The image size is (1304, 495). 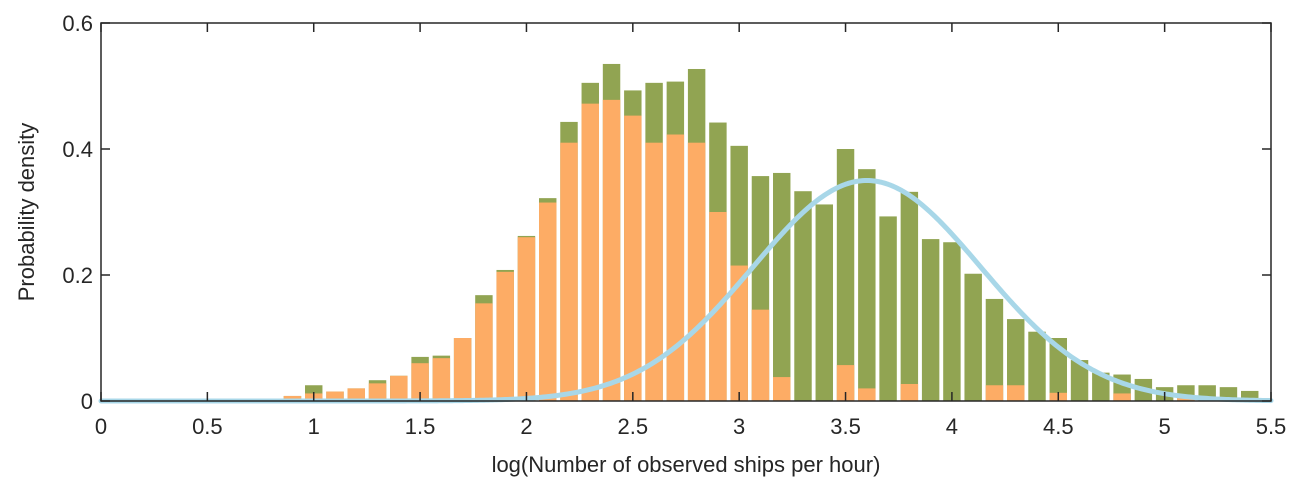 I want to click on y-tick-label-0: 0, so click(x=87, y=401).